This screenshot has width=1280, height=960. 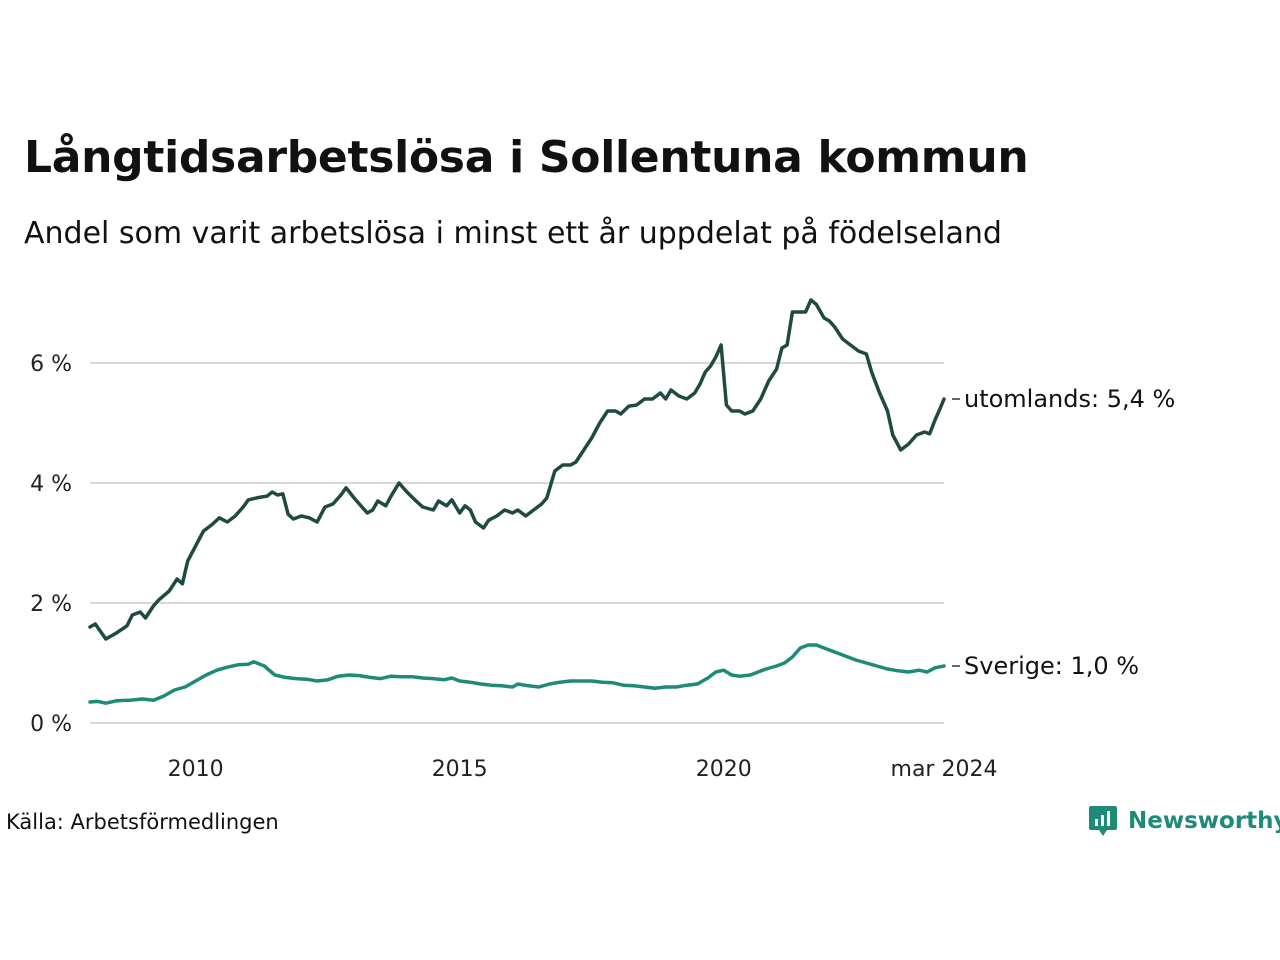 What do you see at coordinates (51, 364) in the screenshot?
I see `y-tick-label: 6 %` at bounding box center [51, 364].